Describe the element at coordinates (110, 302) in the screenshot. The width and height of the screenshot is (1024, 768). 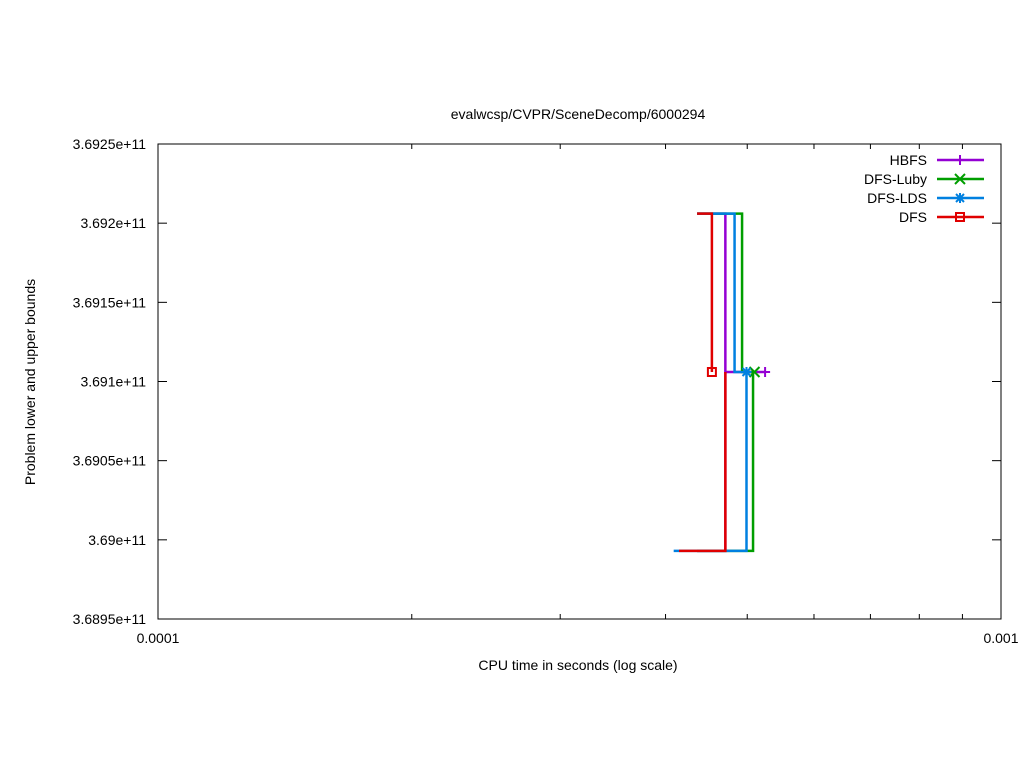
I see `y-tick-label: 3.6915e+11` at that location.